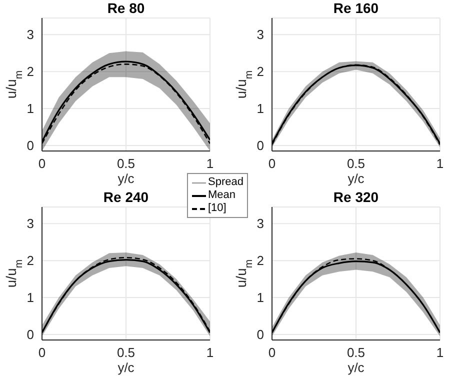  I want to click on chart-title: Re 160, so click(356, 8).